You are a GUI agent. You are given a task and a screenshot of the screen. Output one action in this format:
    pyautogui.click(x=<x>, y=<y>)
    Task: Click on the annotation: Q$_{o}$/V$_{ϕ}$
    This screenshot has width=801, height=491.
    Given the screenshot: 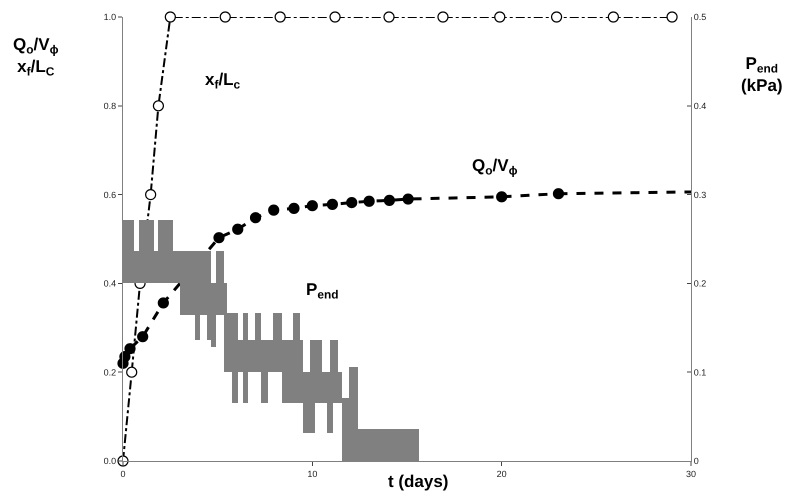 What is the action you would take?
    pyautogui.click(x=495, y=167)
    